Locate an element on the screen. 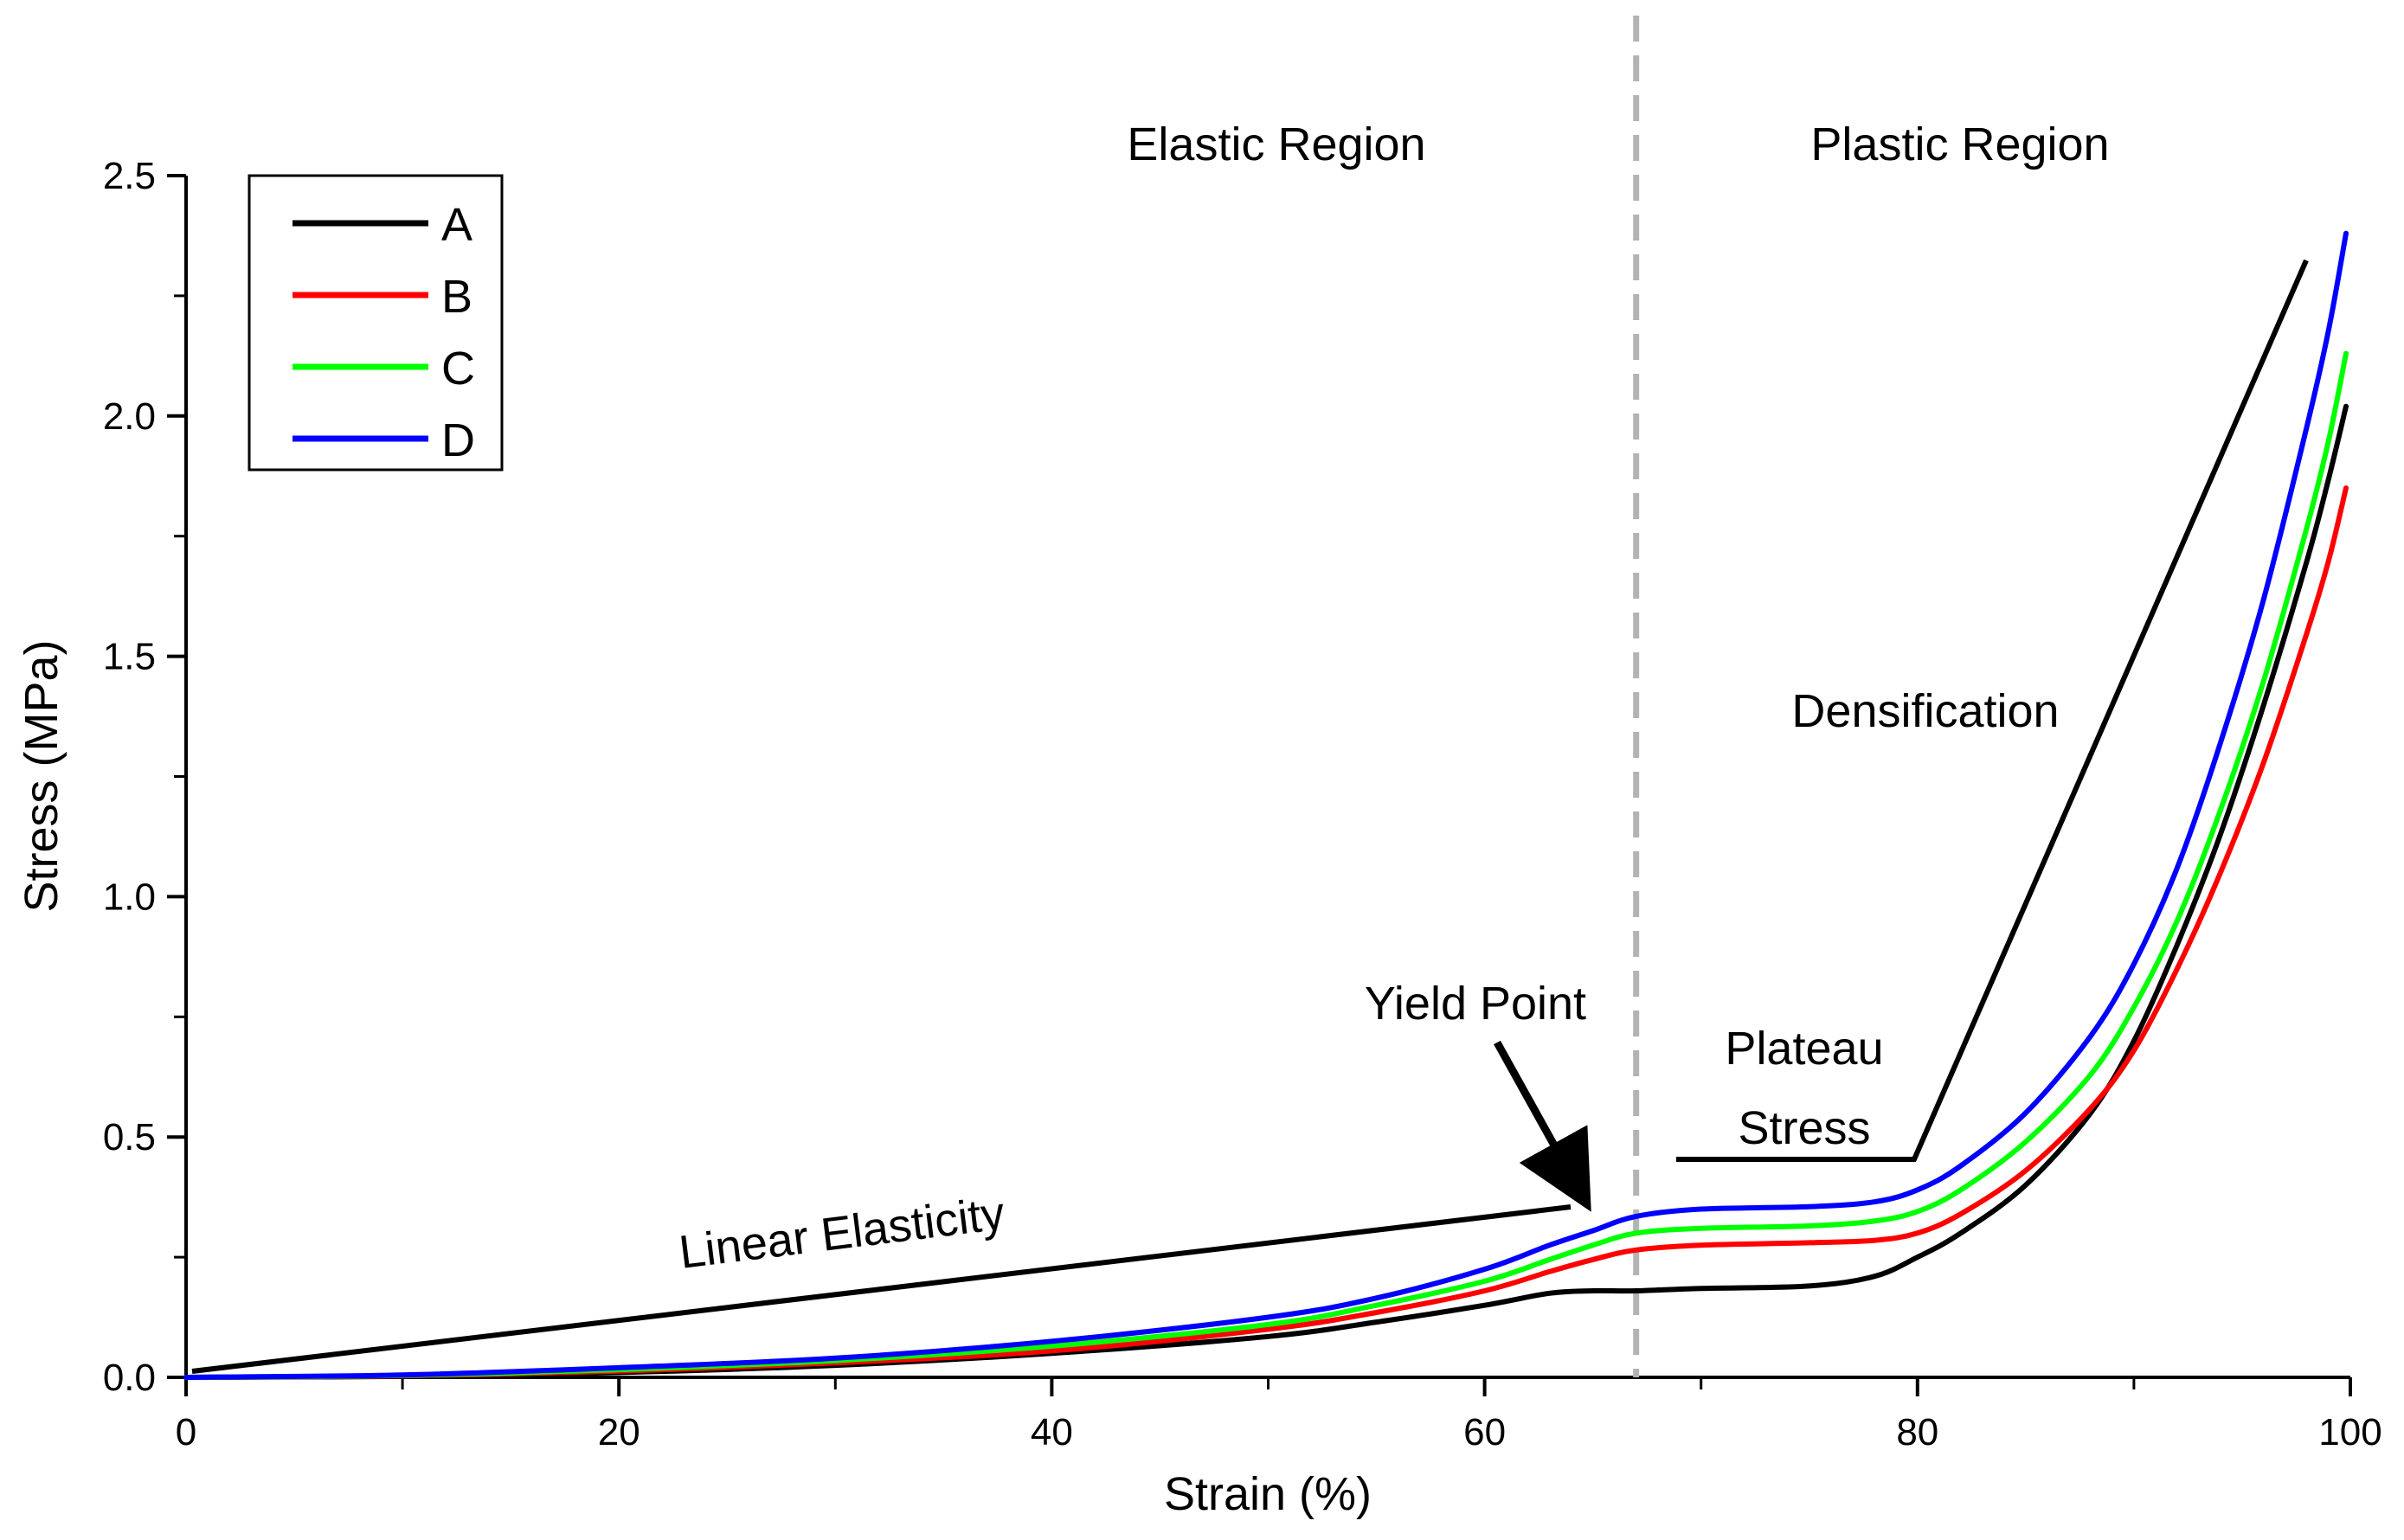 The width and height of the screenshot is (2404, 1540). y-tick-label: 0.0 is located at coordinates (130, 1378).